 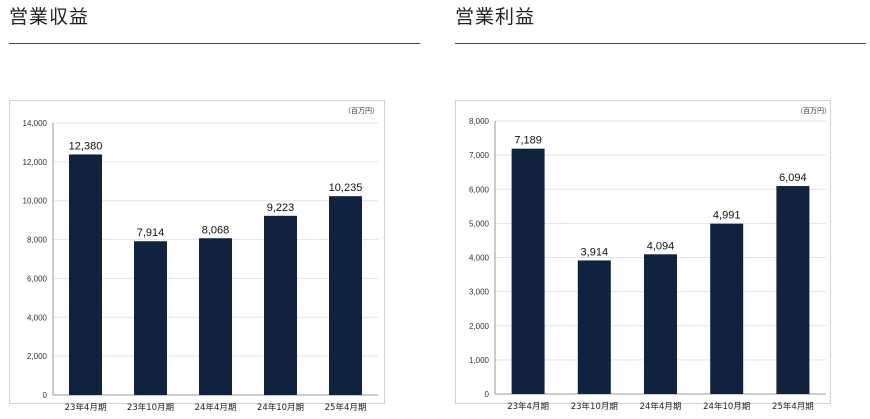 What do you see at coordinates (346, 188) in the screenshot?
I see `bar-value-label: 10,235` at bounding box center [346, 188].